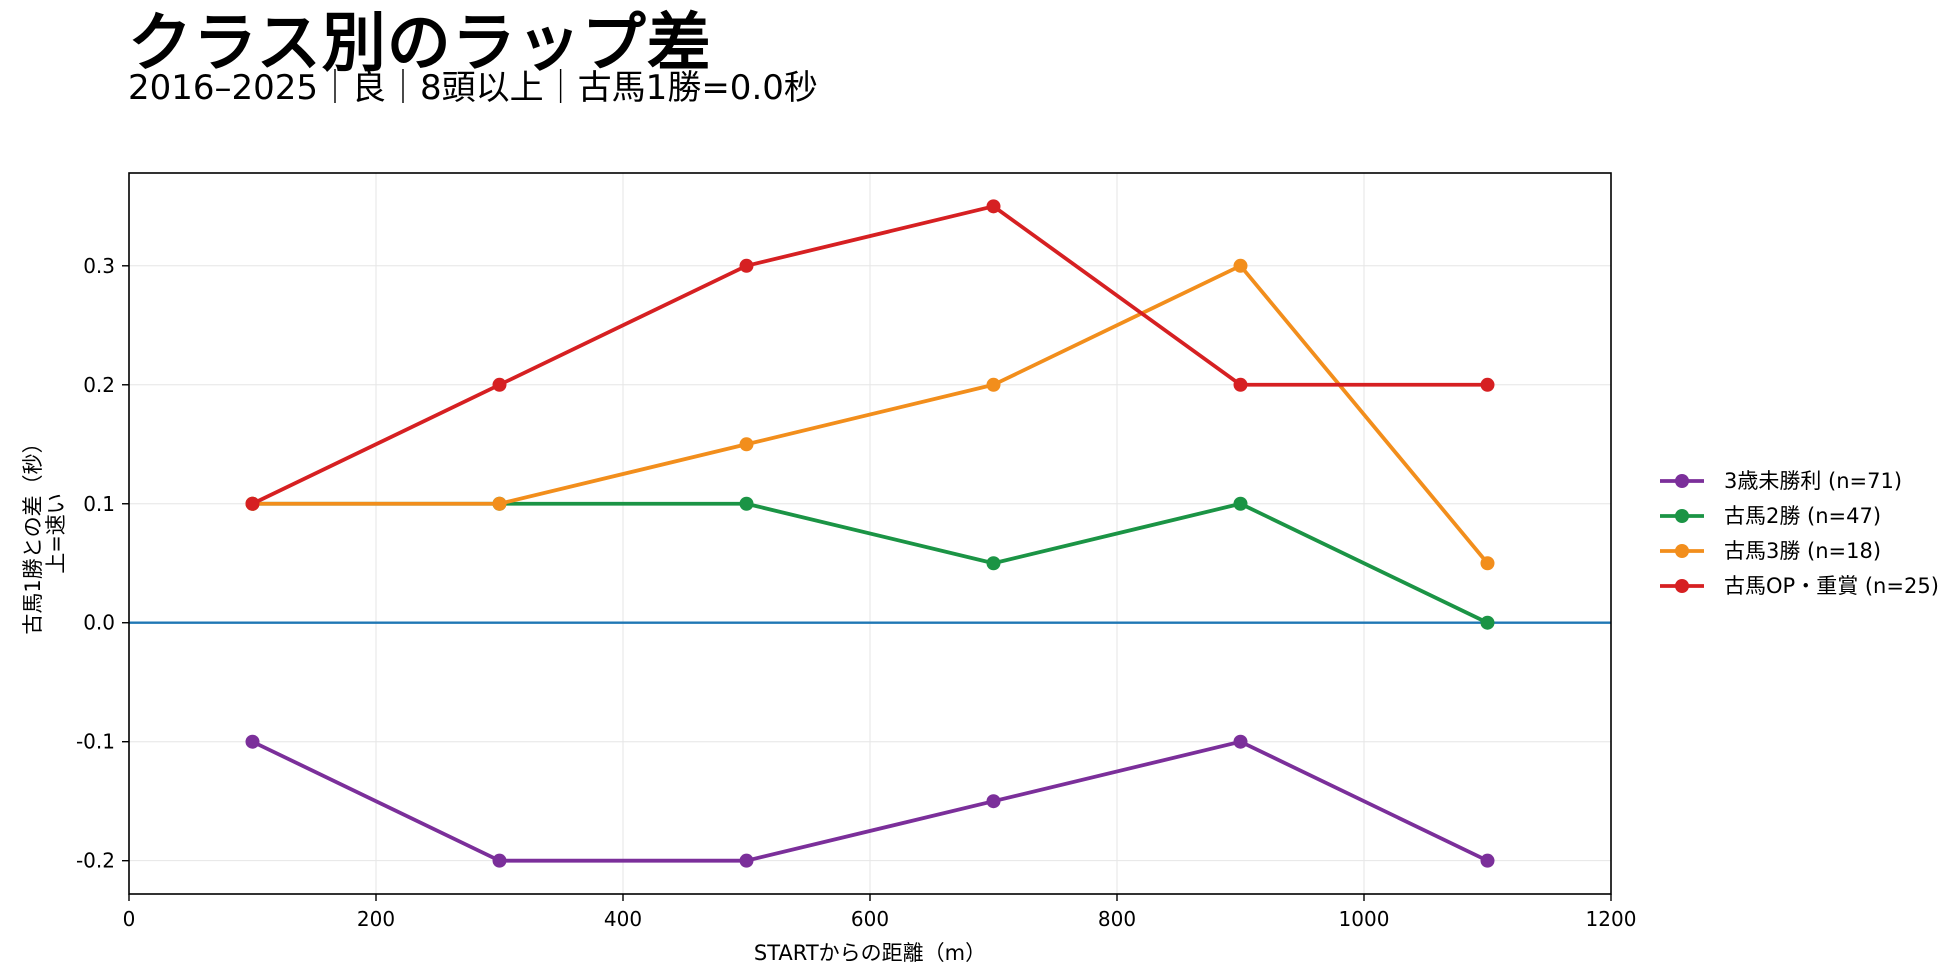 The width and height of the screenshot is (1960, 978). I want to click on legend-entry: 古馬2勝 (n=47), so click(1770, 516).